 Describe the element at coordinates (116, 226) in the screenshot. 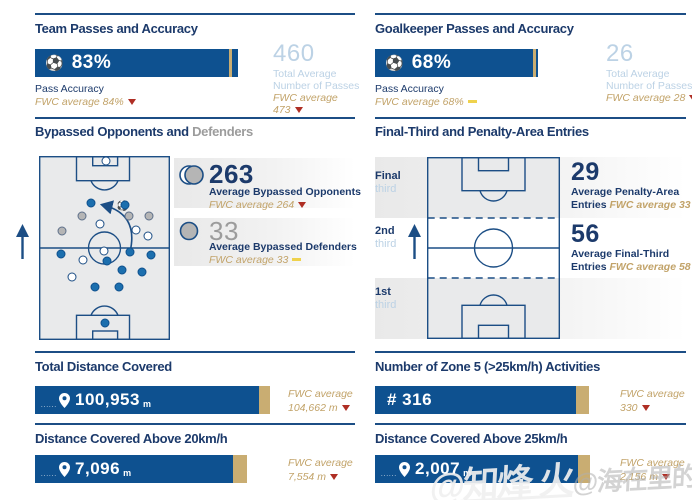

I see `pass-arrow` at that location.